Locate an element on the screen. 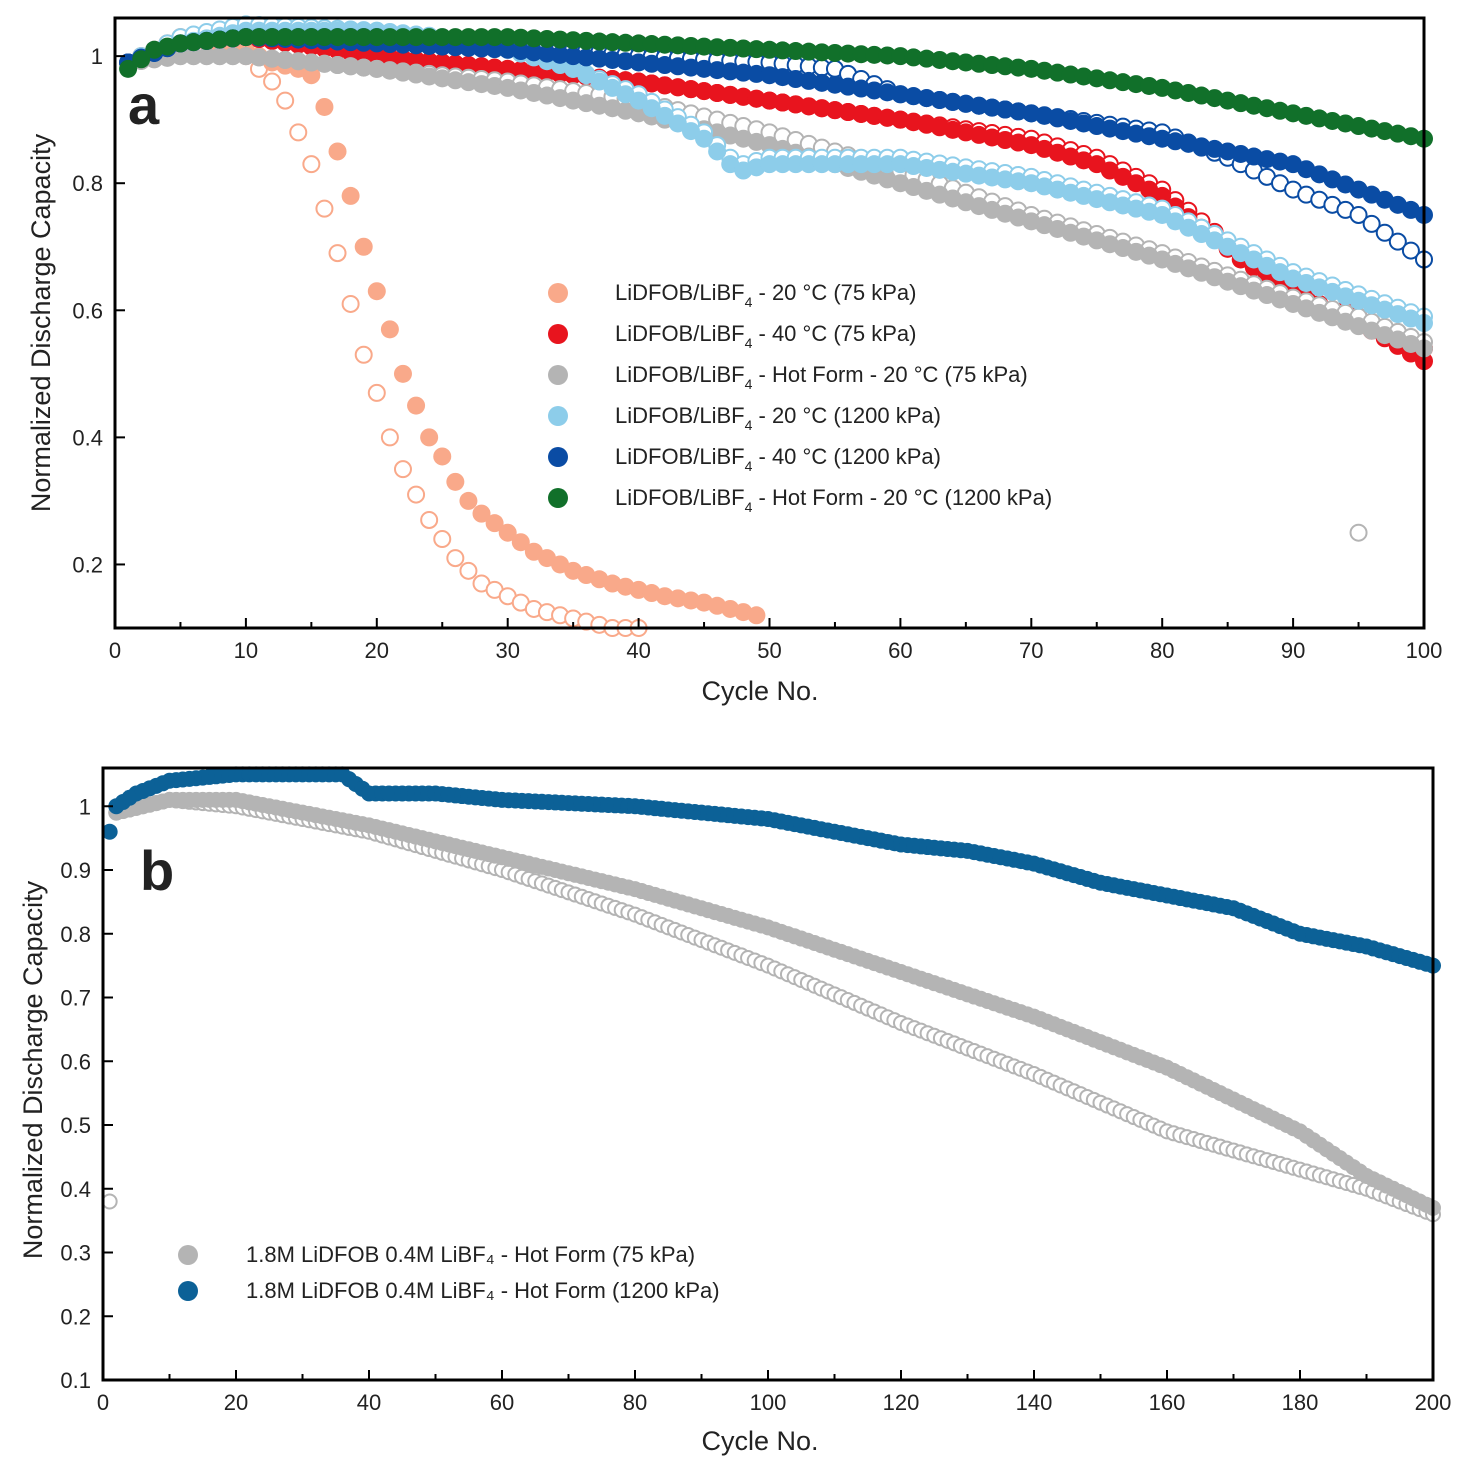  panel-a-x-tick-label: 90 is located at coordinates (1293, 650).